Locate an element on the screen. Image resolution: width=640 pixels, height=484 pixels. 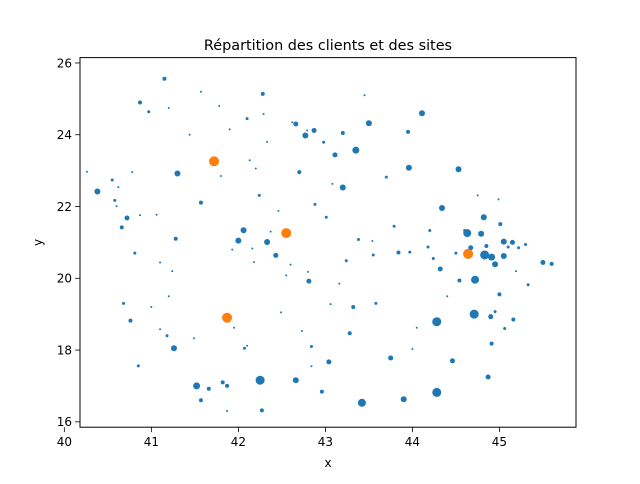
y-tick-label-2: 20 is located at coordinates (64, 279).